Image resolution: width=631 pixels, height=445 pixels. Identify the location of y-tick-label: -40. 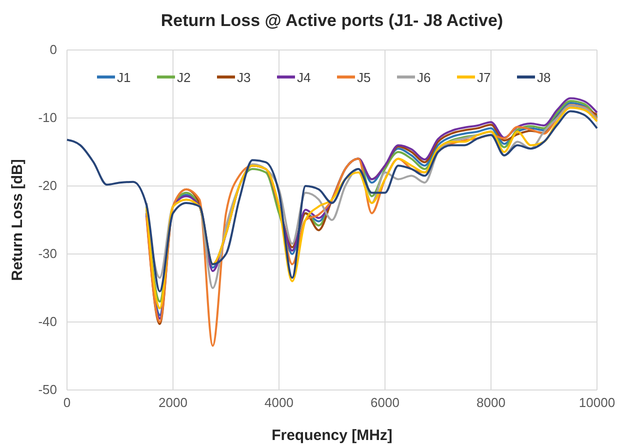
(47, 322).